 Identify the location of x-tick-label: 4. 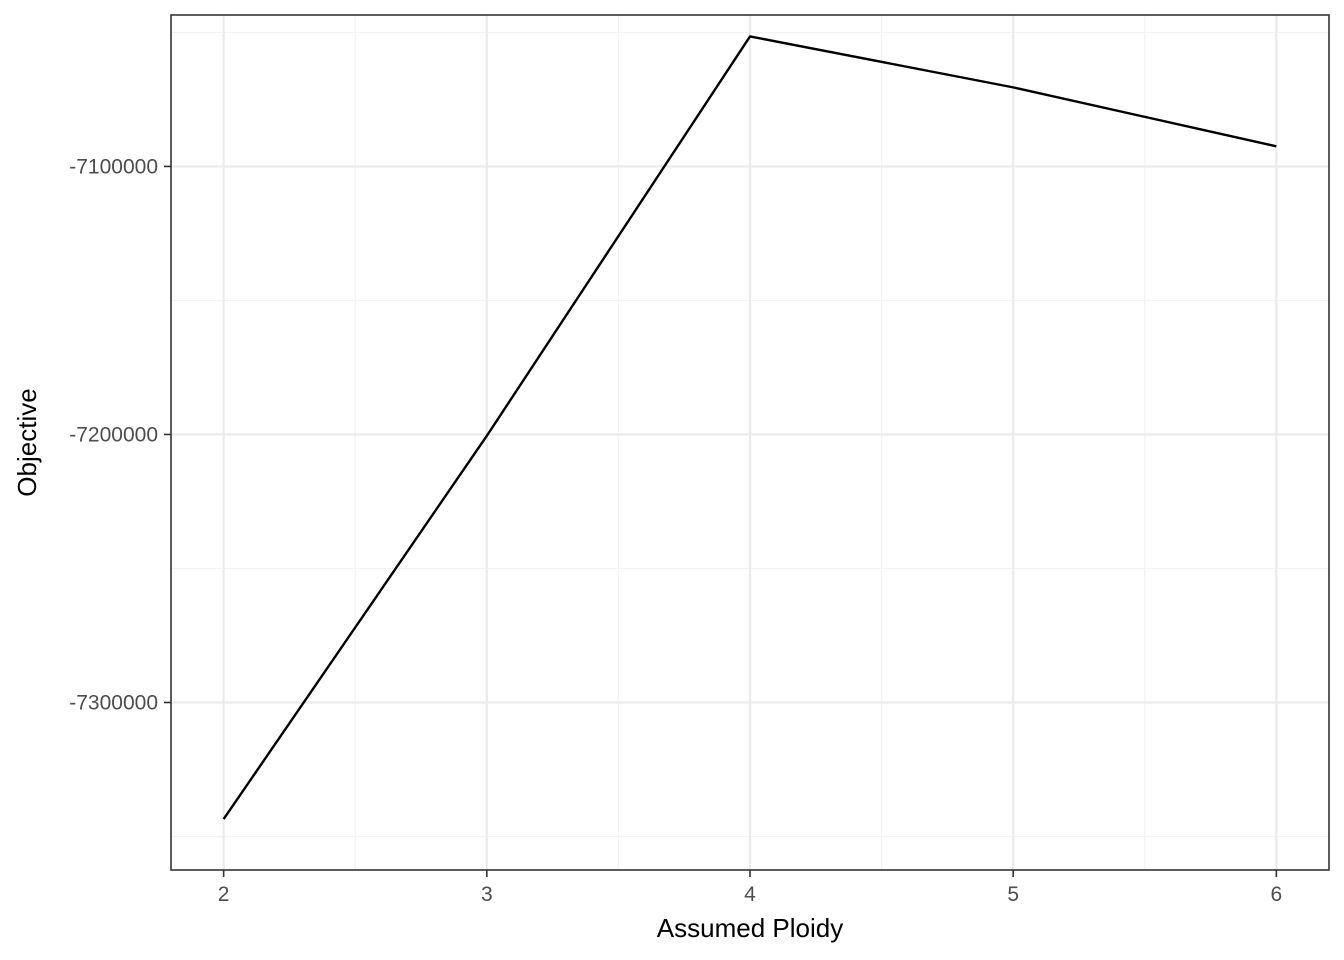
(750, 894).